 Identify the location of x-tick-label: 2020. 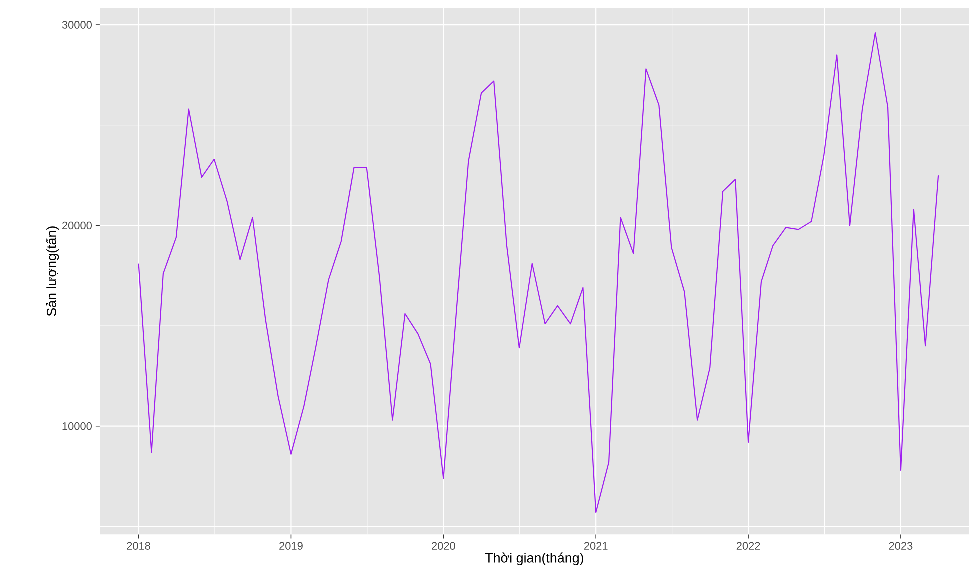
(444, 546).